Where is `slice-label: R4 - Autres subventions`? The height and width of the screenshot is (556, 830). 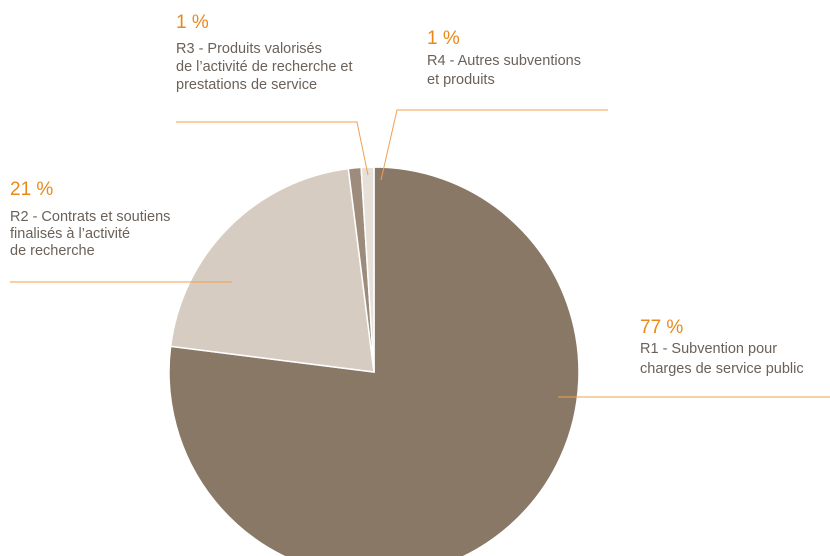
slice-label: R4 - Autres subventions is located at coordinates (504, 61).